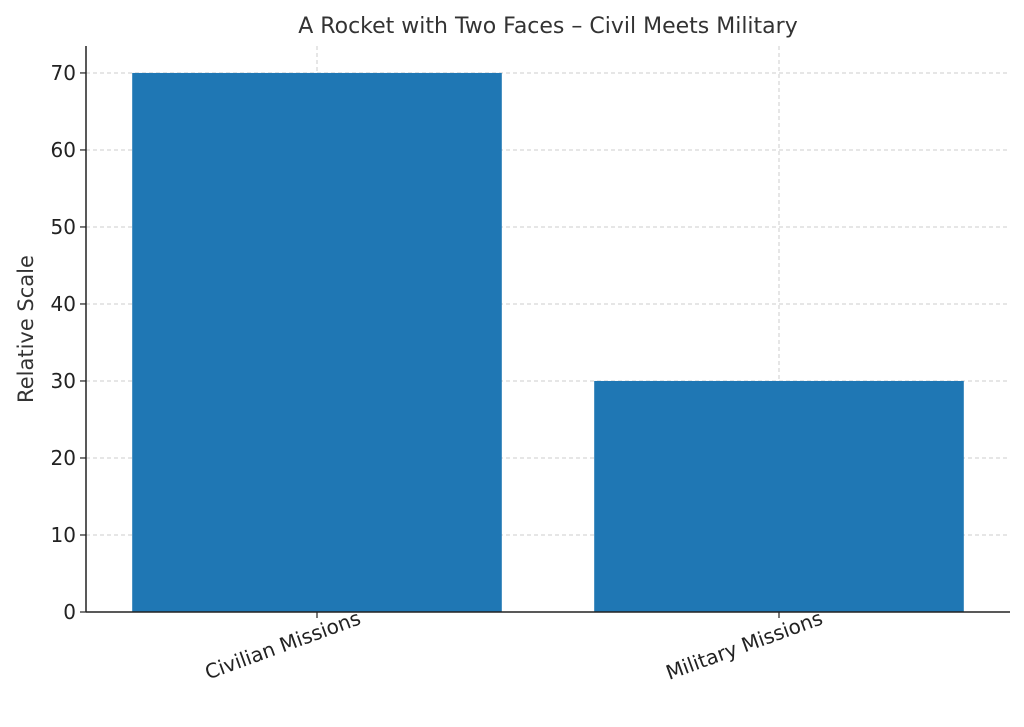 The image size is (1024, 727). Describe the element at coordinates (63, 535) in the screenshot. I see `y-tick-label: 10` at that location.